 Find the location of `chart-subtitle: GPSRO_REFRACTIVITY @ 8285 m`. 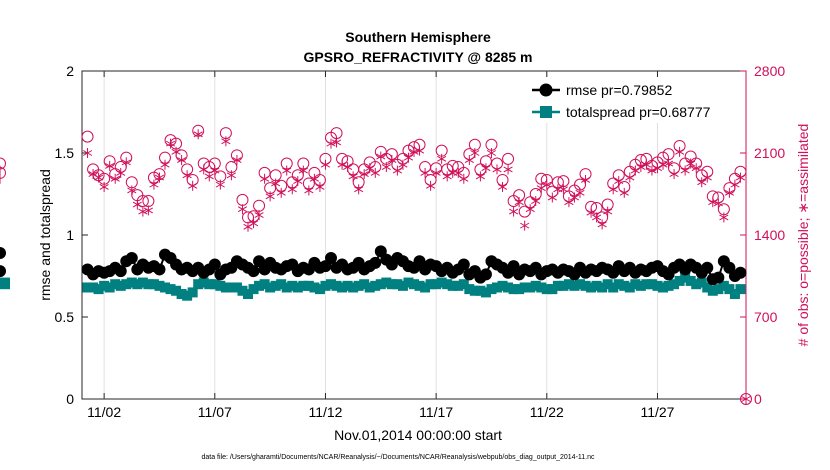

chart-subtitle: GPSRO_REFRACTIVITY @ 8285 m is located at coordinates (418, 57).